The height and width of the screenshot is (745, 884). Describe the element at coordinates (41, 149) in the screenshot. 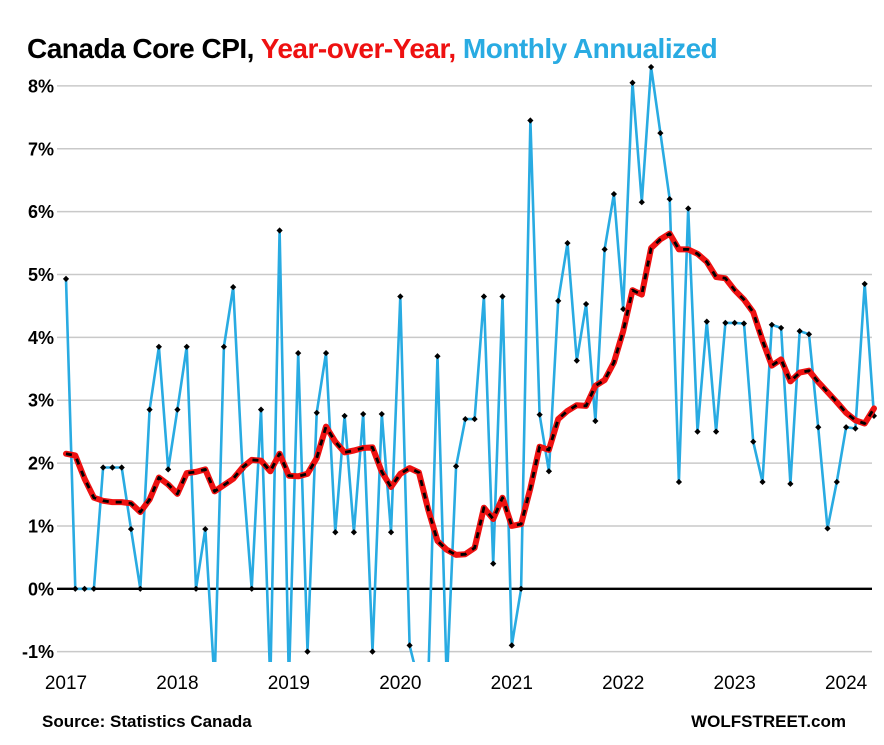

I see `y-axis-tick-label: 7%` at that location.